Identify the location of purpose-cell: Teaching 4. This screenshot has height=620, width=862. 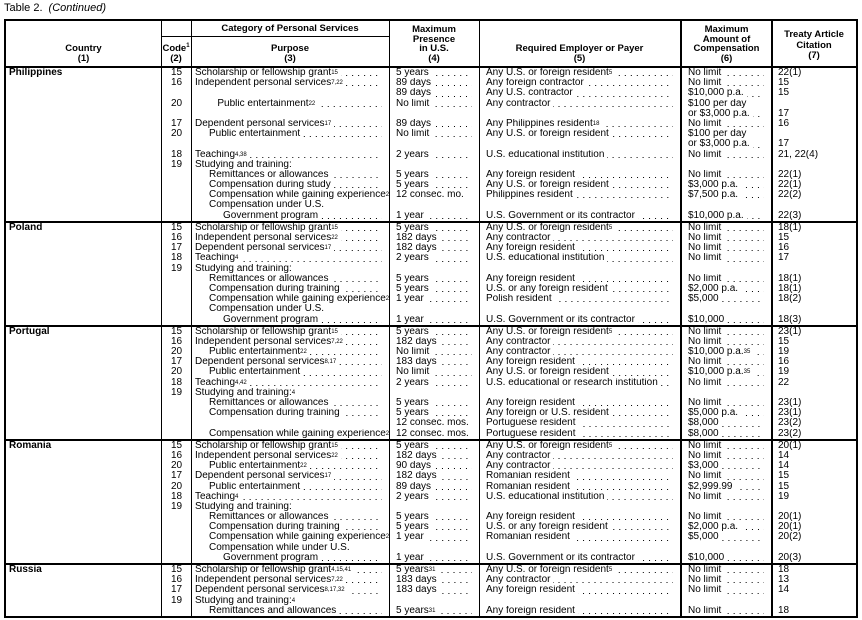
(290, 258).